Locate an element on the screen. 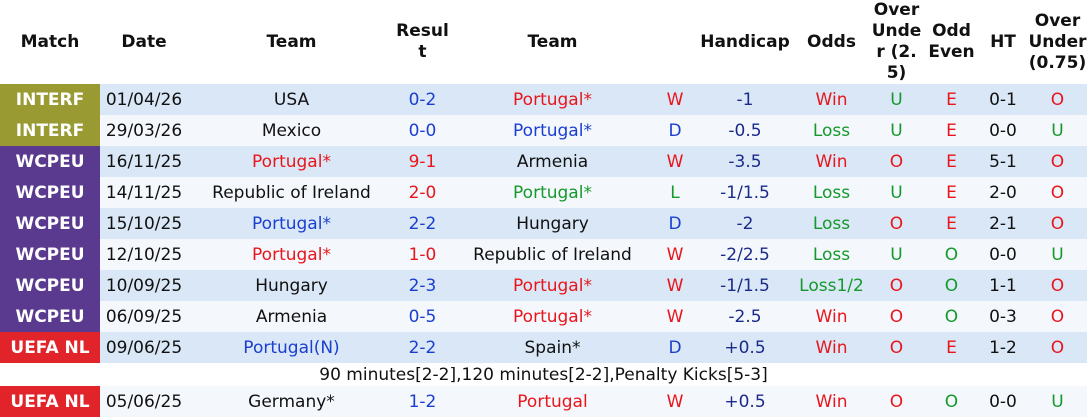  date: 14/11/25 is located at coordinates (144, 192).